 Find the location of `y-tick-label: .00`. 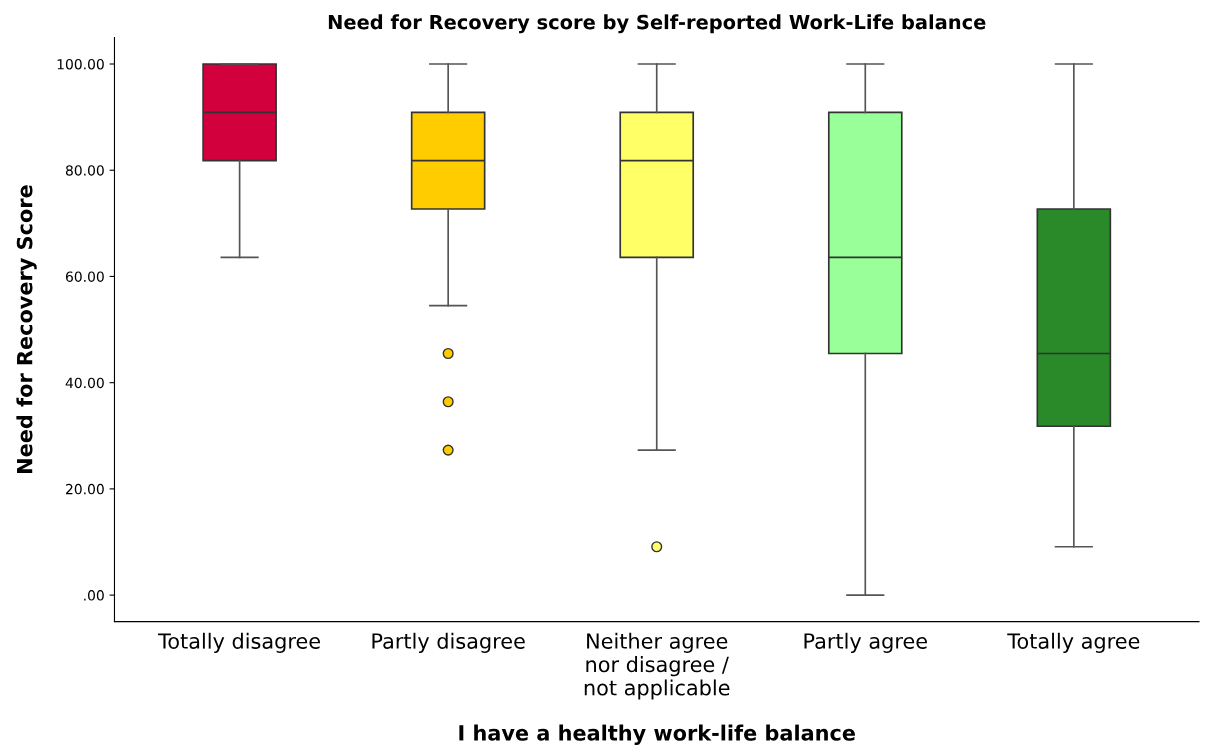

y-tick-label: .00 is located at coordinates (94, 595).